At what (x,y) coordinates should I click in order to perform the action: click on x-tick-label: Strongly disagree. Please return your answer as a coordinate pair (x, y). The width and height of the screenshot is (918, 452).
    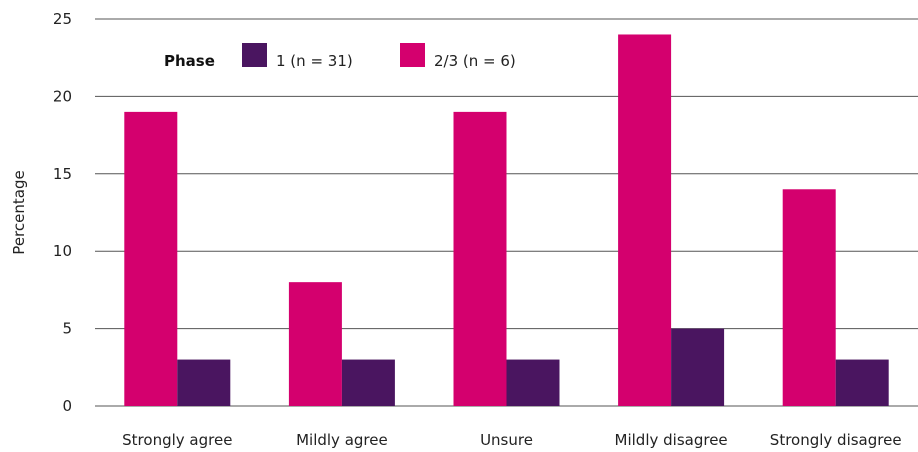
    Looking at the image, I should click on (836, 440).